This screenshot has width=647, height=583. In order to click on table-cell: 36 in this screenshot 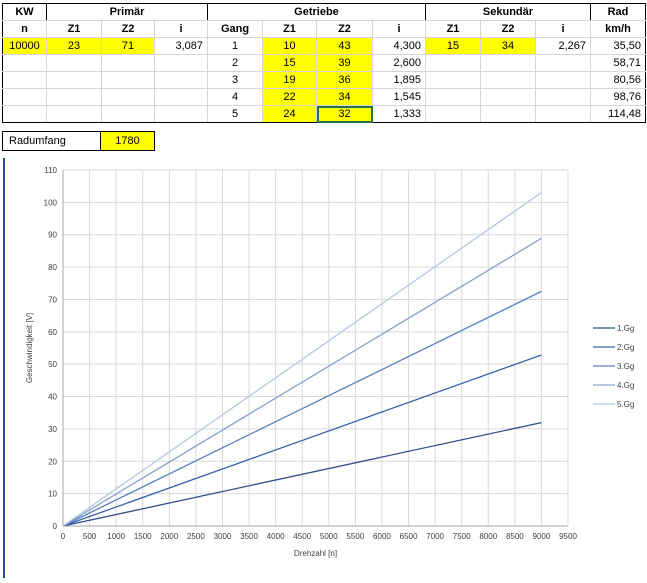, I will do `click(344, 80)`.